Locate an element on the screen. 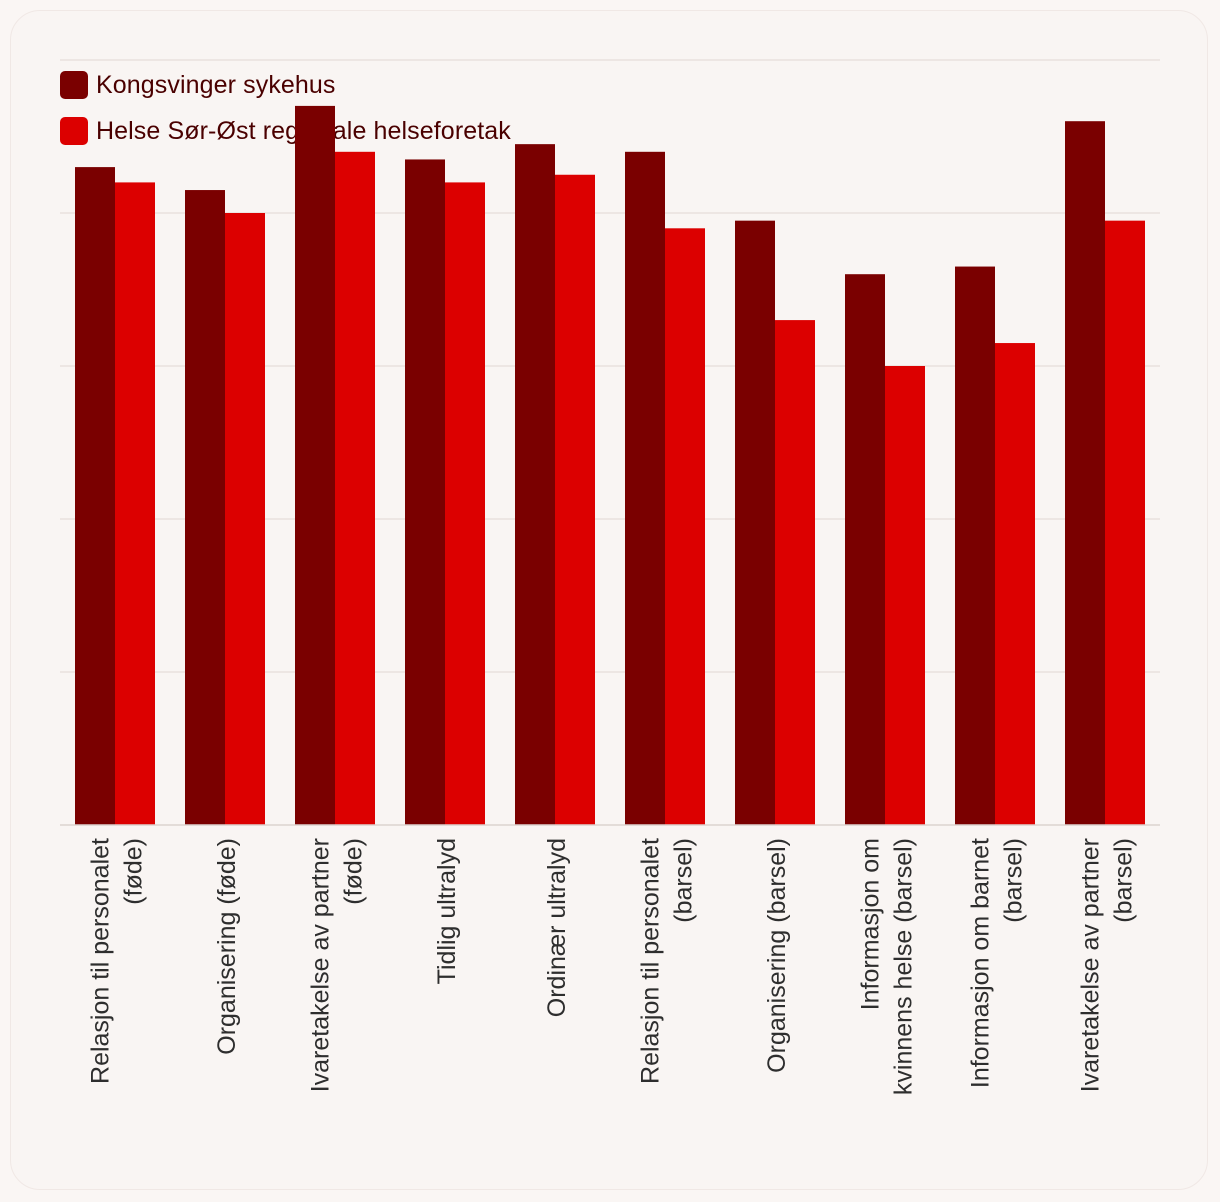  legend-swatch-helse-sor-ost is located at coordinates (74, 131).